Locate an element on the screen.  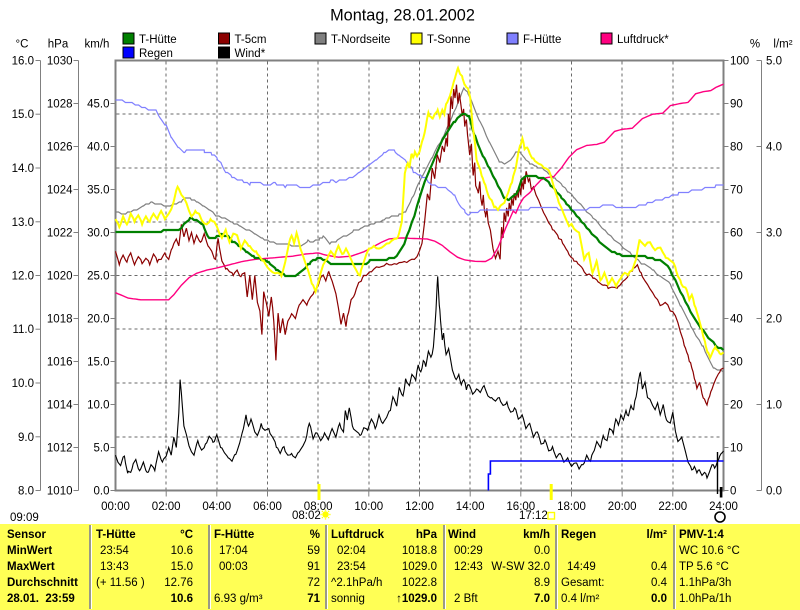
svg-text: 45.0 is located at coordinates (98, 105).